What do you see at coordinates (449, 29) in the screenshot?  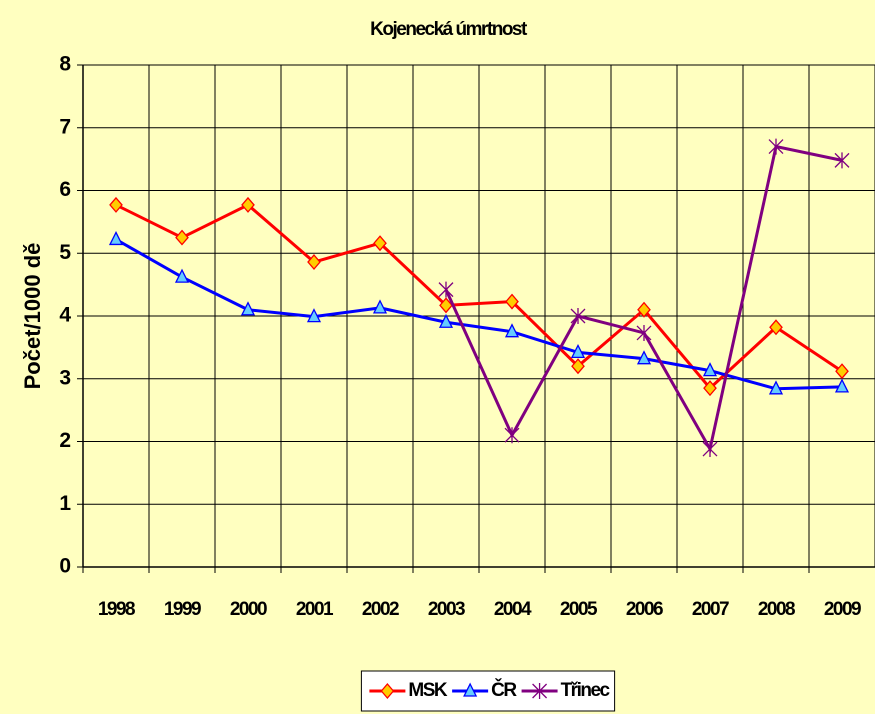 I see `chart-title: Kojenecká úmrtnost` at bounding box center [449, 29].